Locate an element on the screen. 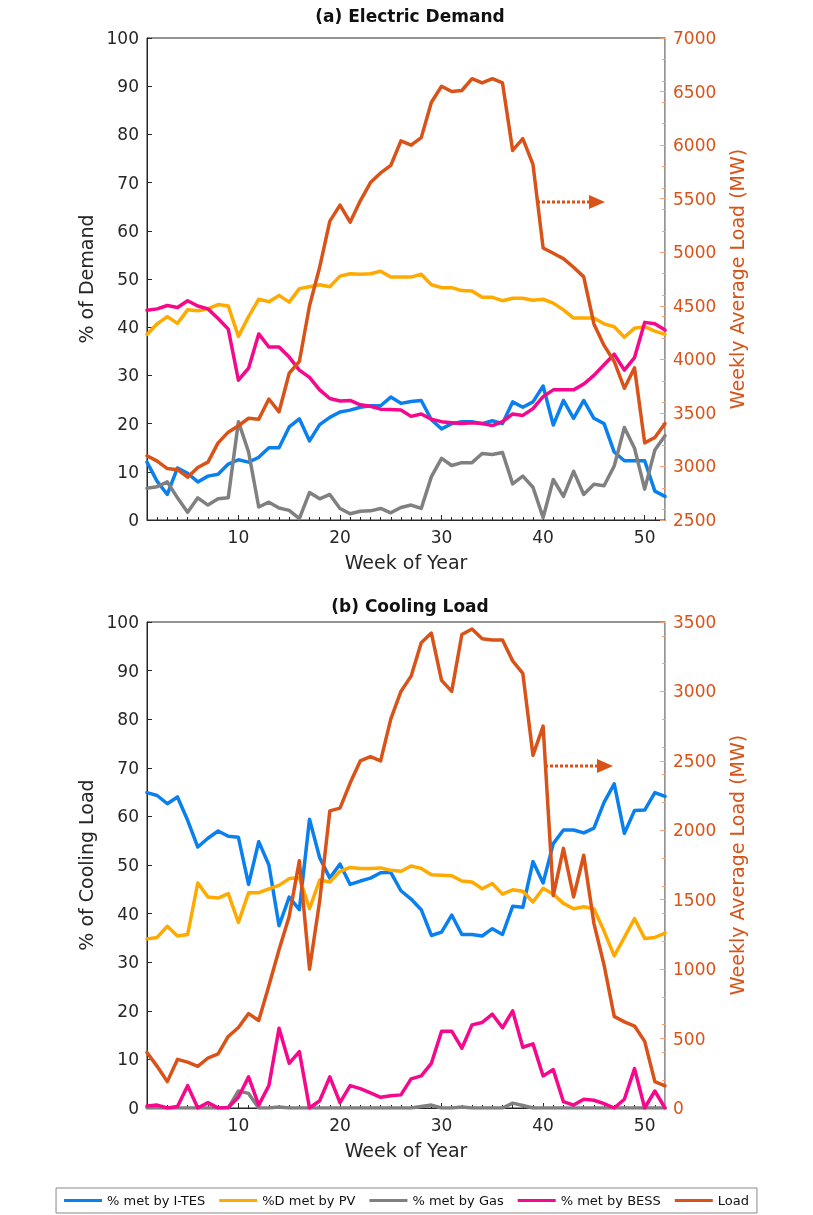 The image size is (813, 1215). chart-title: (b) Cooling Load is located at coordinates (410, 605).